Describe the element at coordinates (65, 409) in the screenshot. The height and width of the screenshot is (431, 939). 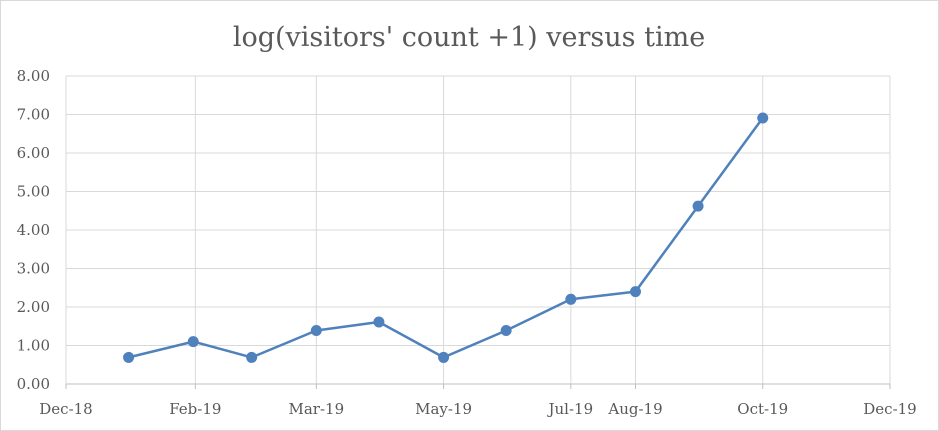
I see `x-tick-label: Dec-18` at that location.